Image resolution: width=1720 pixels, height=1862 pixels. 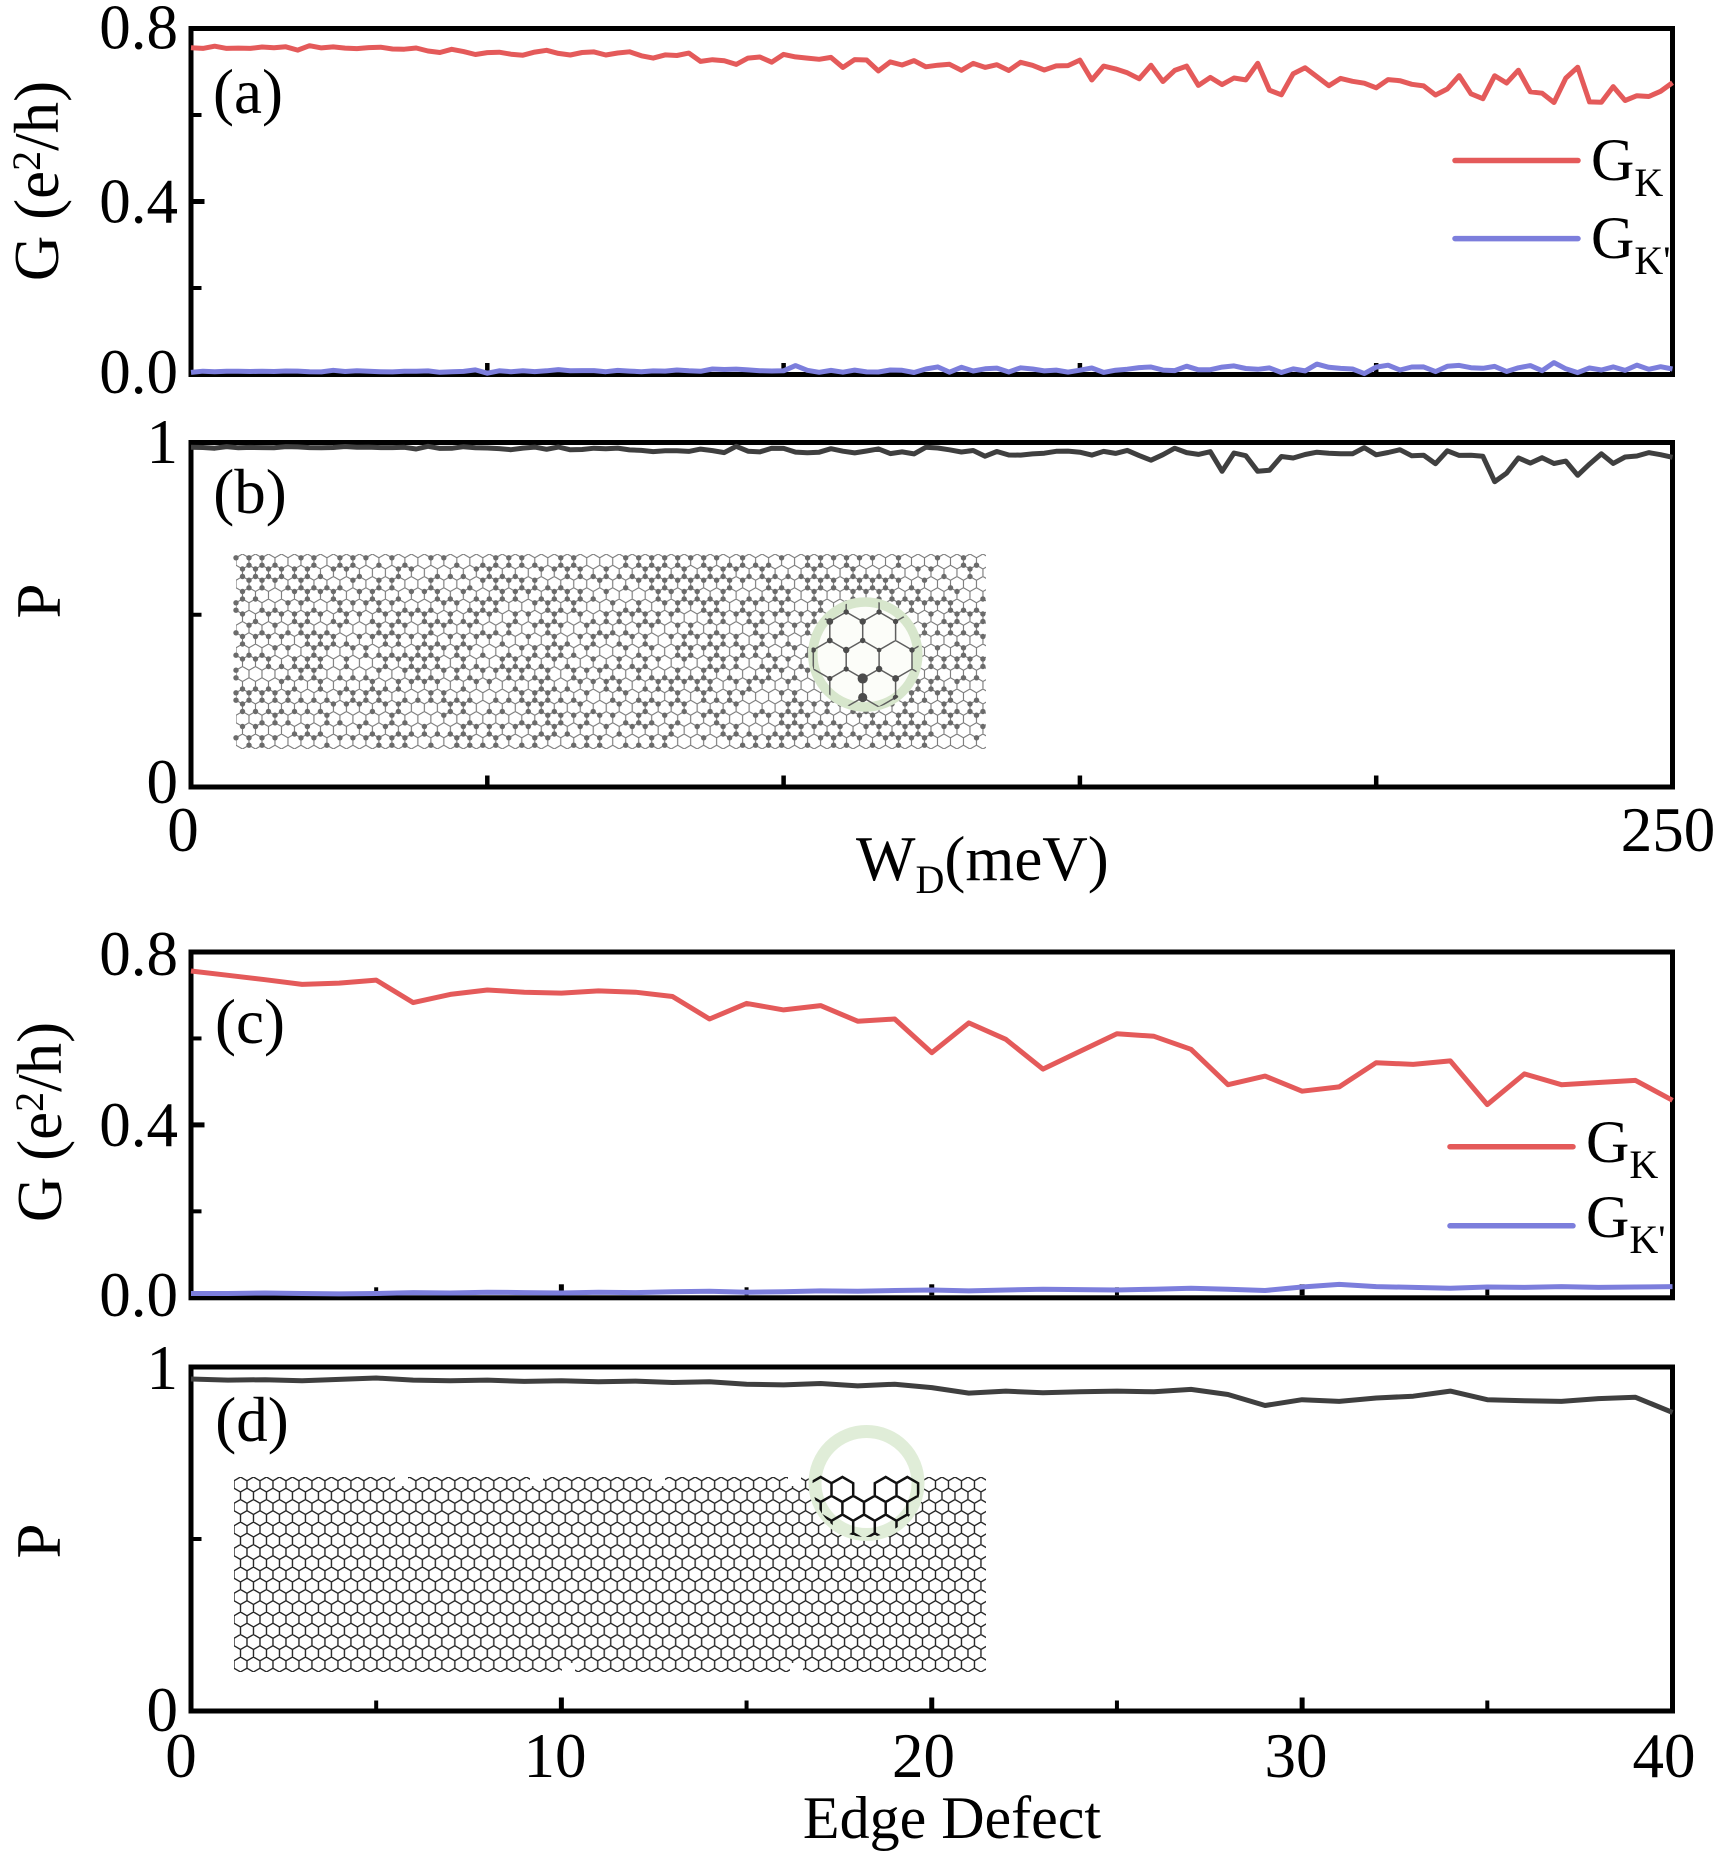 I want to click on svg-text: (a), so click(x=248, y=92).